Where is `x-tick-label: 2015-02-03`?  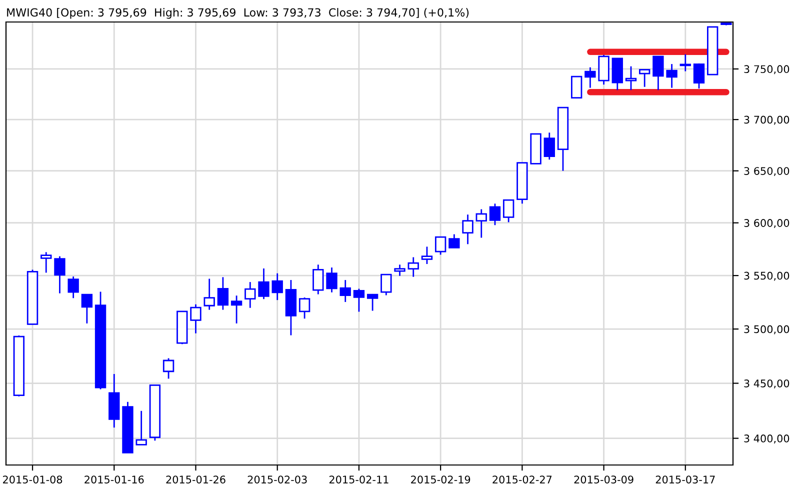 x-tick-label: 2015-02-03 is located at coordinates (277, 480).